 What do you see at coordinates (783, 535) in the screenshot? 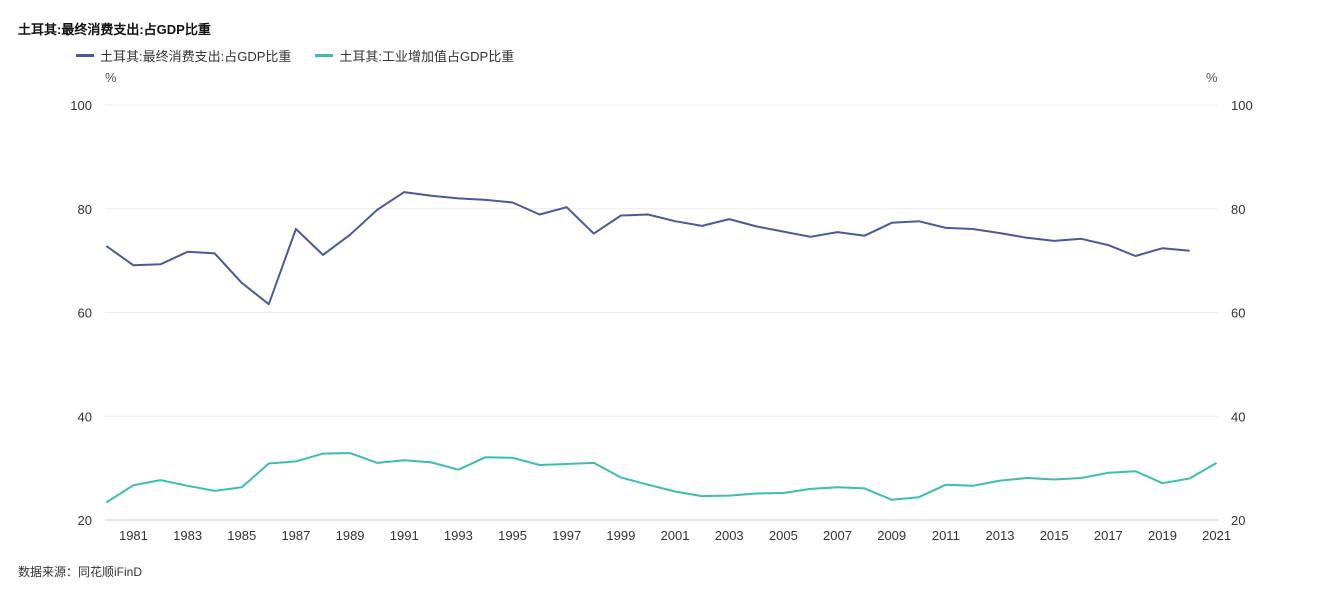
I see `x-tick-label: 2005` at bounding box center [783, 535].